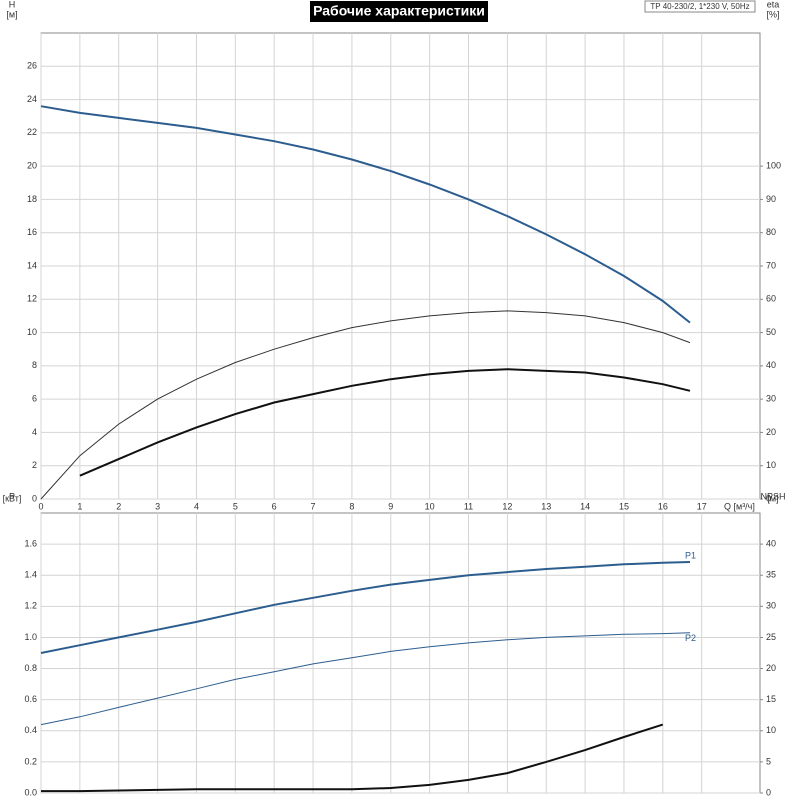 The width and height of the screenshot is (800, 800). What do you see at coordinates (30, 606) in the screenshot?
I see `y-tick-label: 1.2` at bounding box center [30, 606].